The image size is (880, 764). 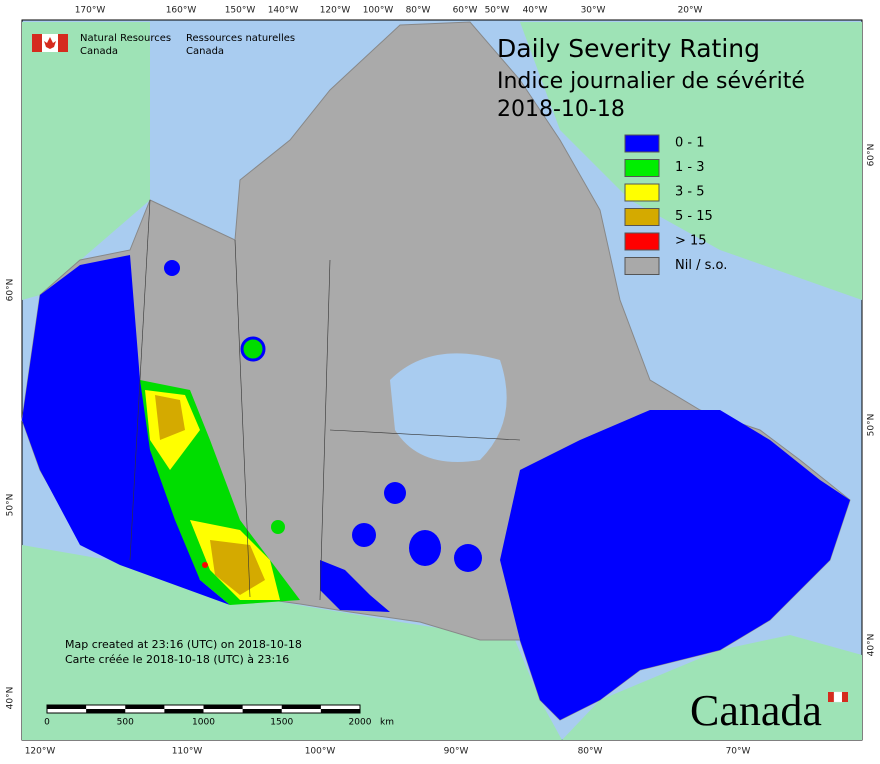 I want to click on lon-label: 30°W, so click(x=593, y=11).